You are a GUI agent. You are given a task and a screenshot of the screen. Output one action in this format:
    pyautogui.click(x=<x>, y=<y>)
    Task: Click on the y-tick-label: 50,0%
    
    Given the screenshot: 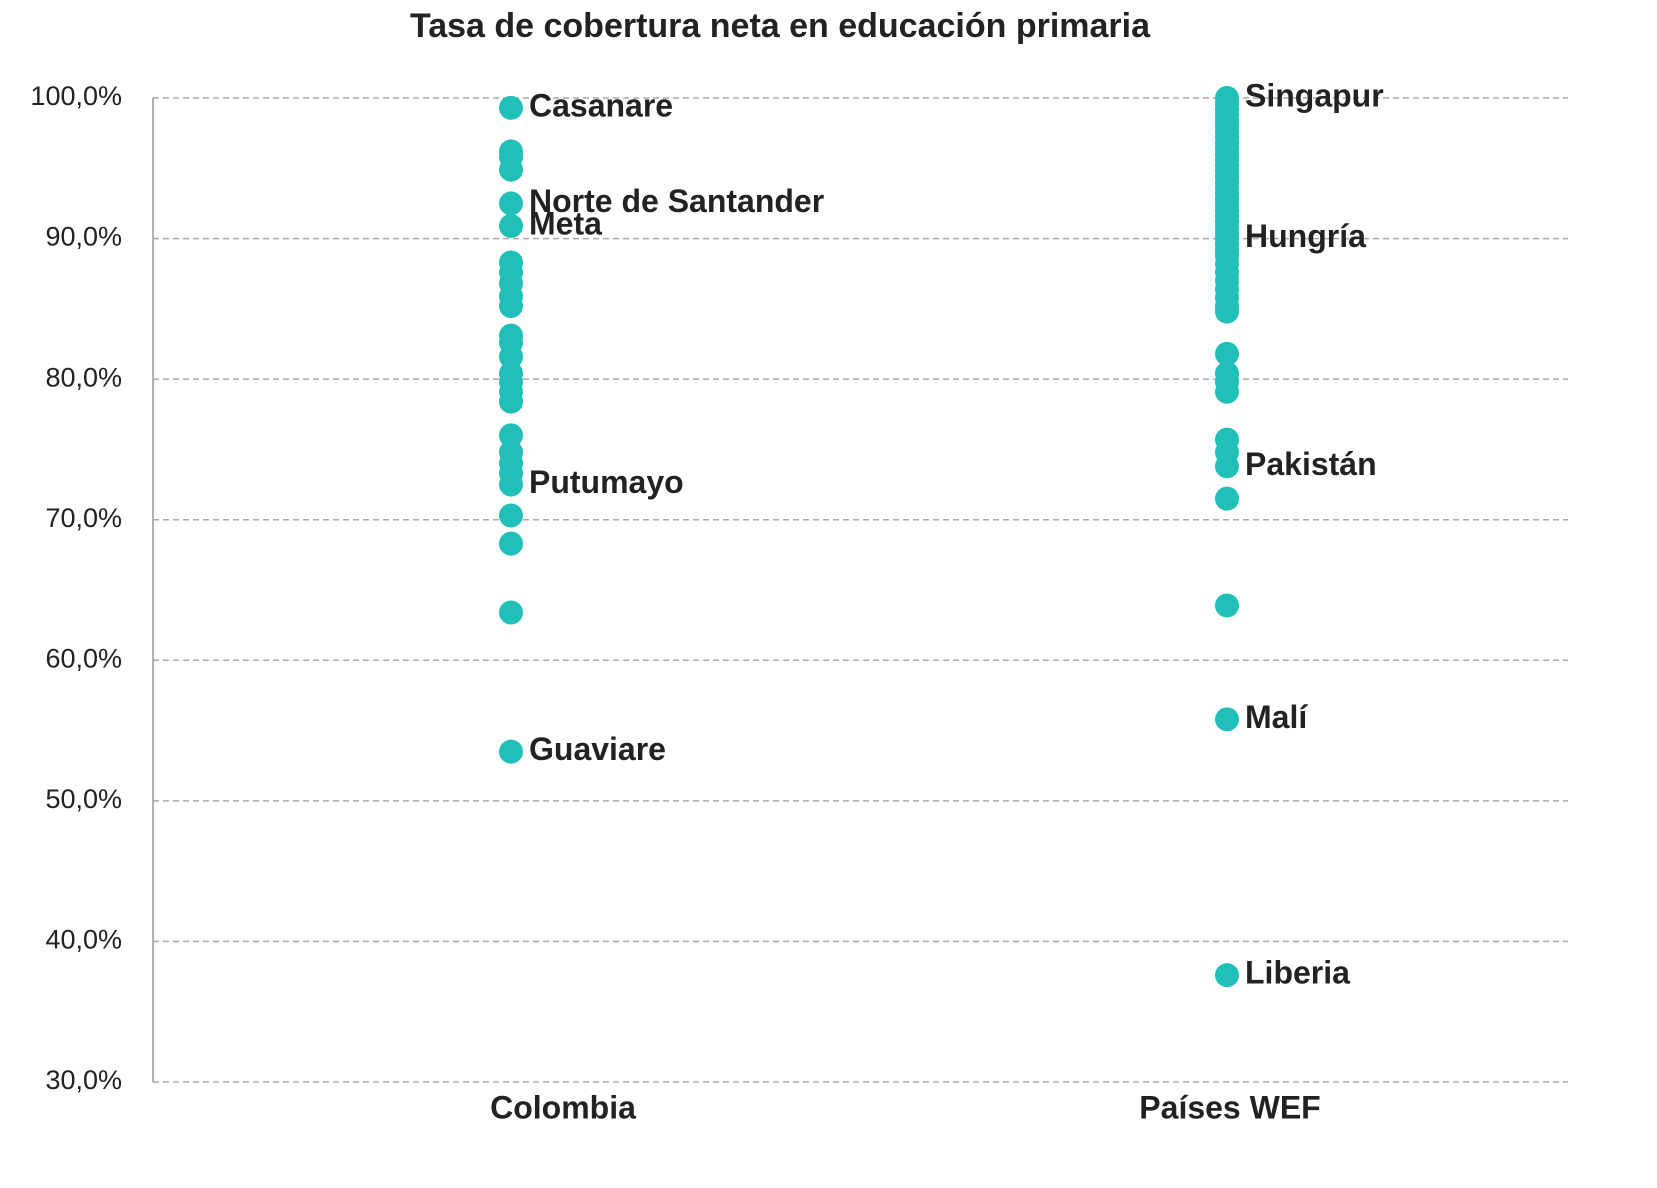 What is the action you would take?
    pyautogui.click(x=83, y=799)
    